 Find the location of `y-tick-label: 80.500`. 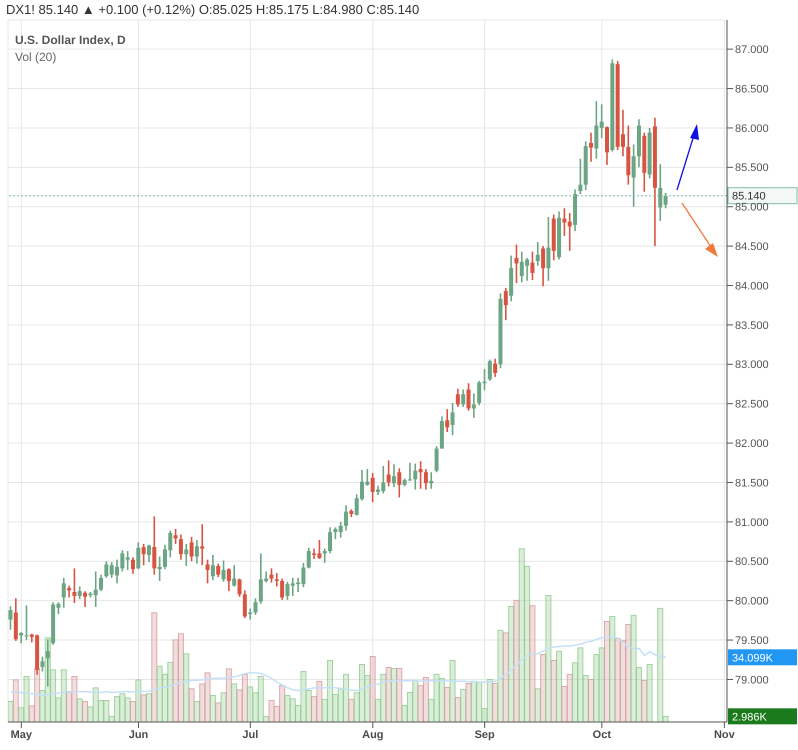

y-tick-label: 80.500 is located at coordinates (752, 562).